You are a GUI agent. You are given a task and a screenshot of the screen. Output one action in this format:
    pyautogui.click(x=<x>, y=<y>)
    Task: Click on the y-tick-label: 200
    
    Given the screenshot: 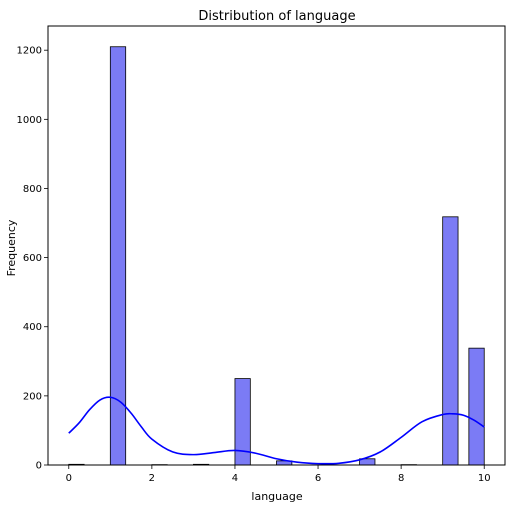 What is the action you would take?
    pyautogui.click(x=32, y=396)
    